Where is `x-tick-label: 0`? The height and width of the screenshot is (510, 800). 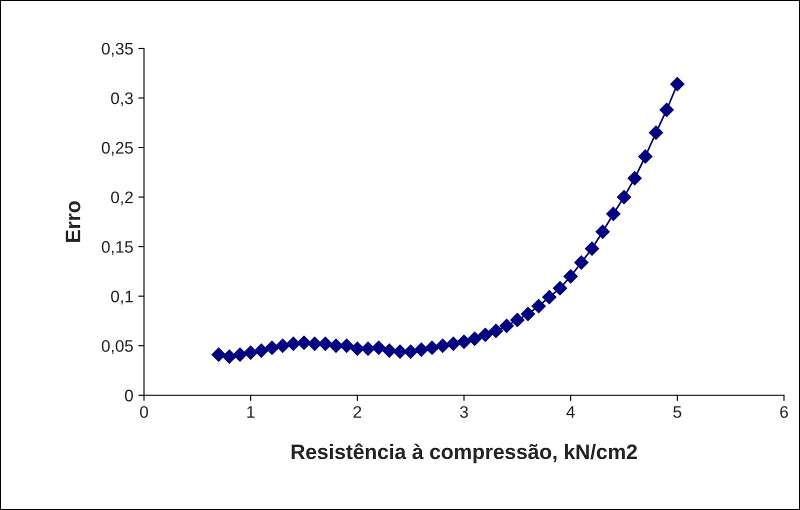 x-tick-label: 0 is located at coordinates (144, 412).